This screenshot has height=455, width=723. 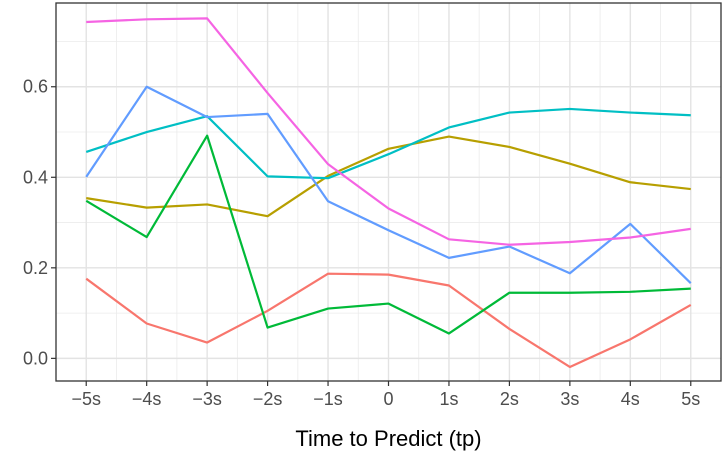 I want to click on x-tick-label: −2s, so click(x=268, y=399).